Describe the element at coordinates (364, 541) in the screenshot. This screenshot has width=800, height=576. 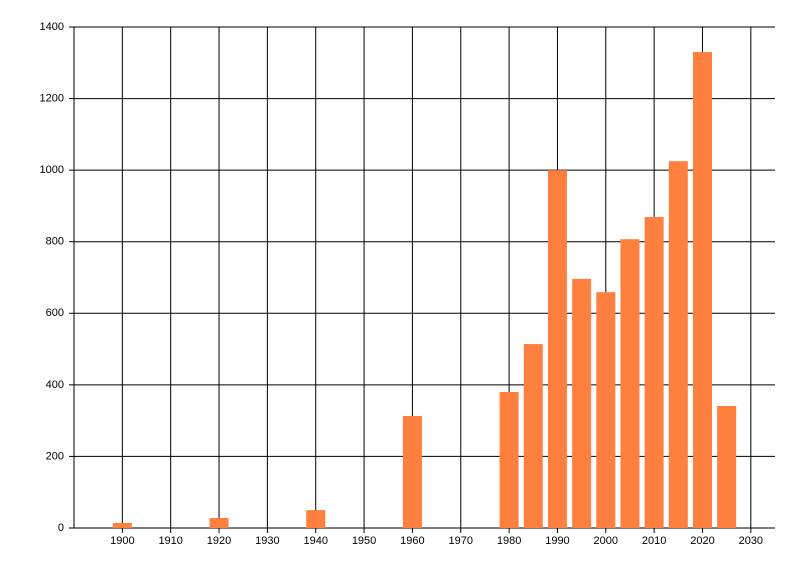
I see `x-tick-label: 1950` at that location.